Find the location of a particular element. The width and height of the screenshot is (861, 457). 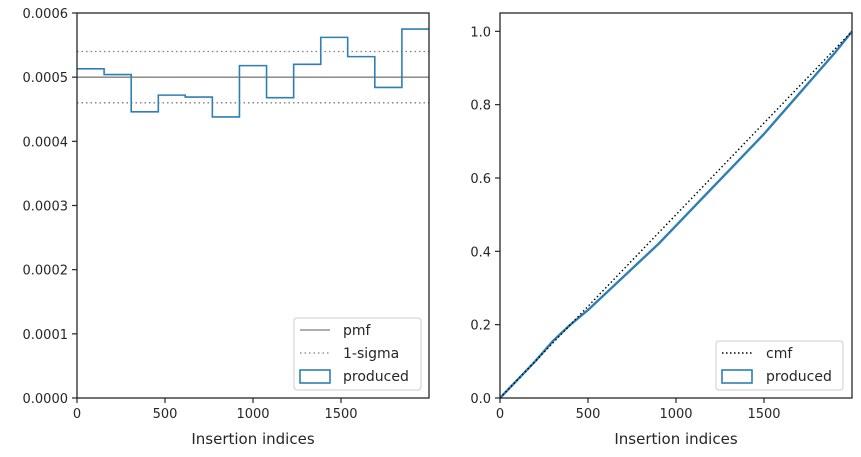

left-y-tick-label: 0.0001 is located at coordinates (46, 335).